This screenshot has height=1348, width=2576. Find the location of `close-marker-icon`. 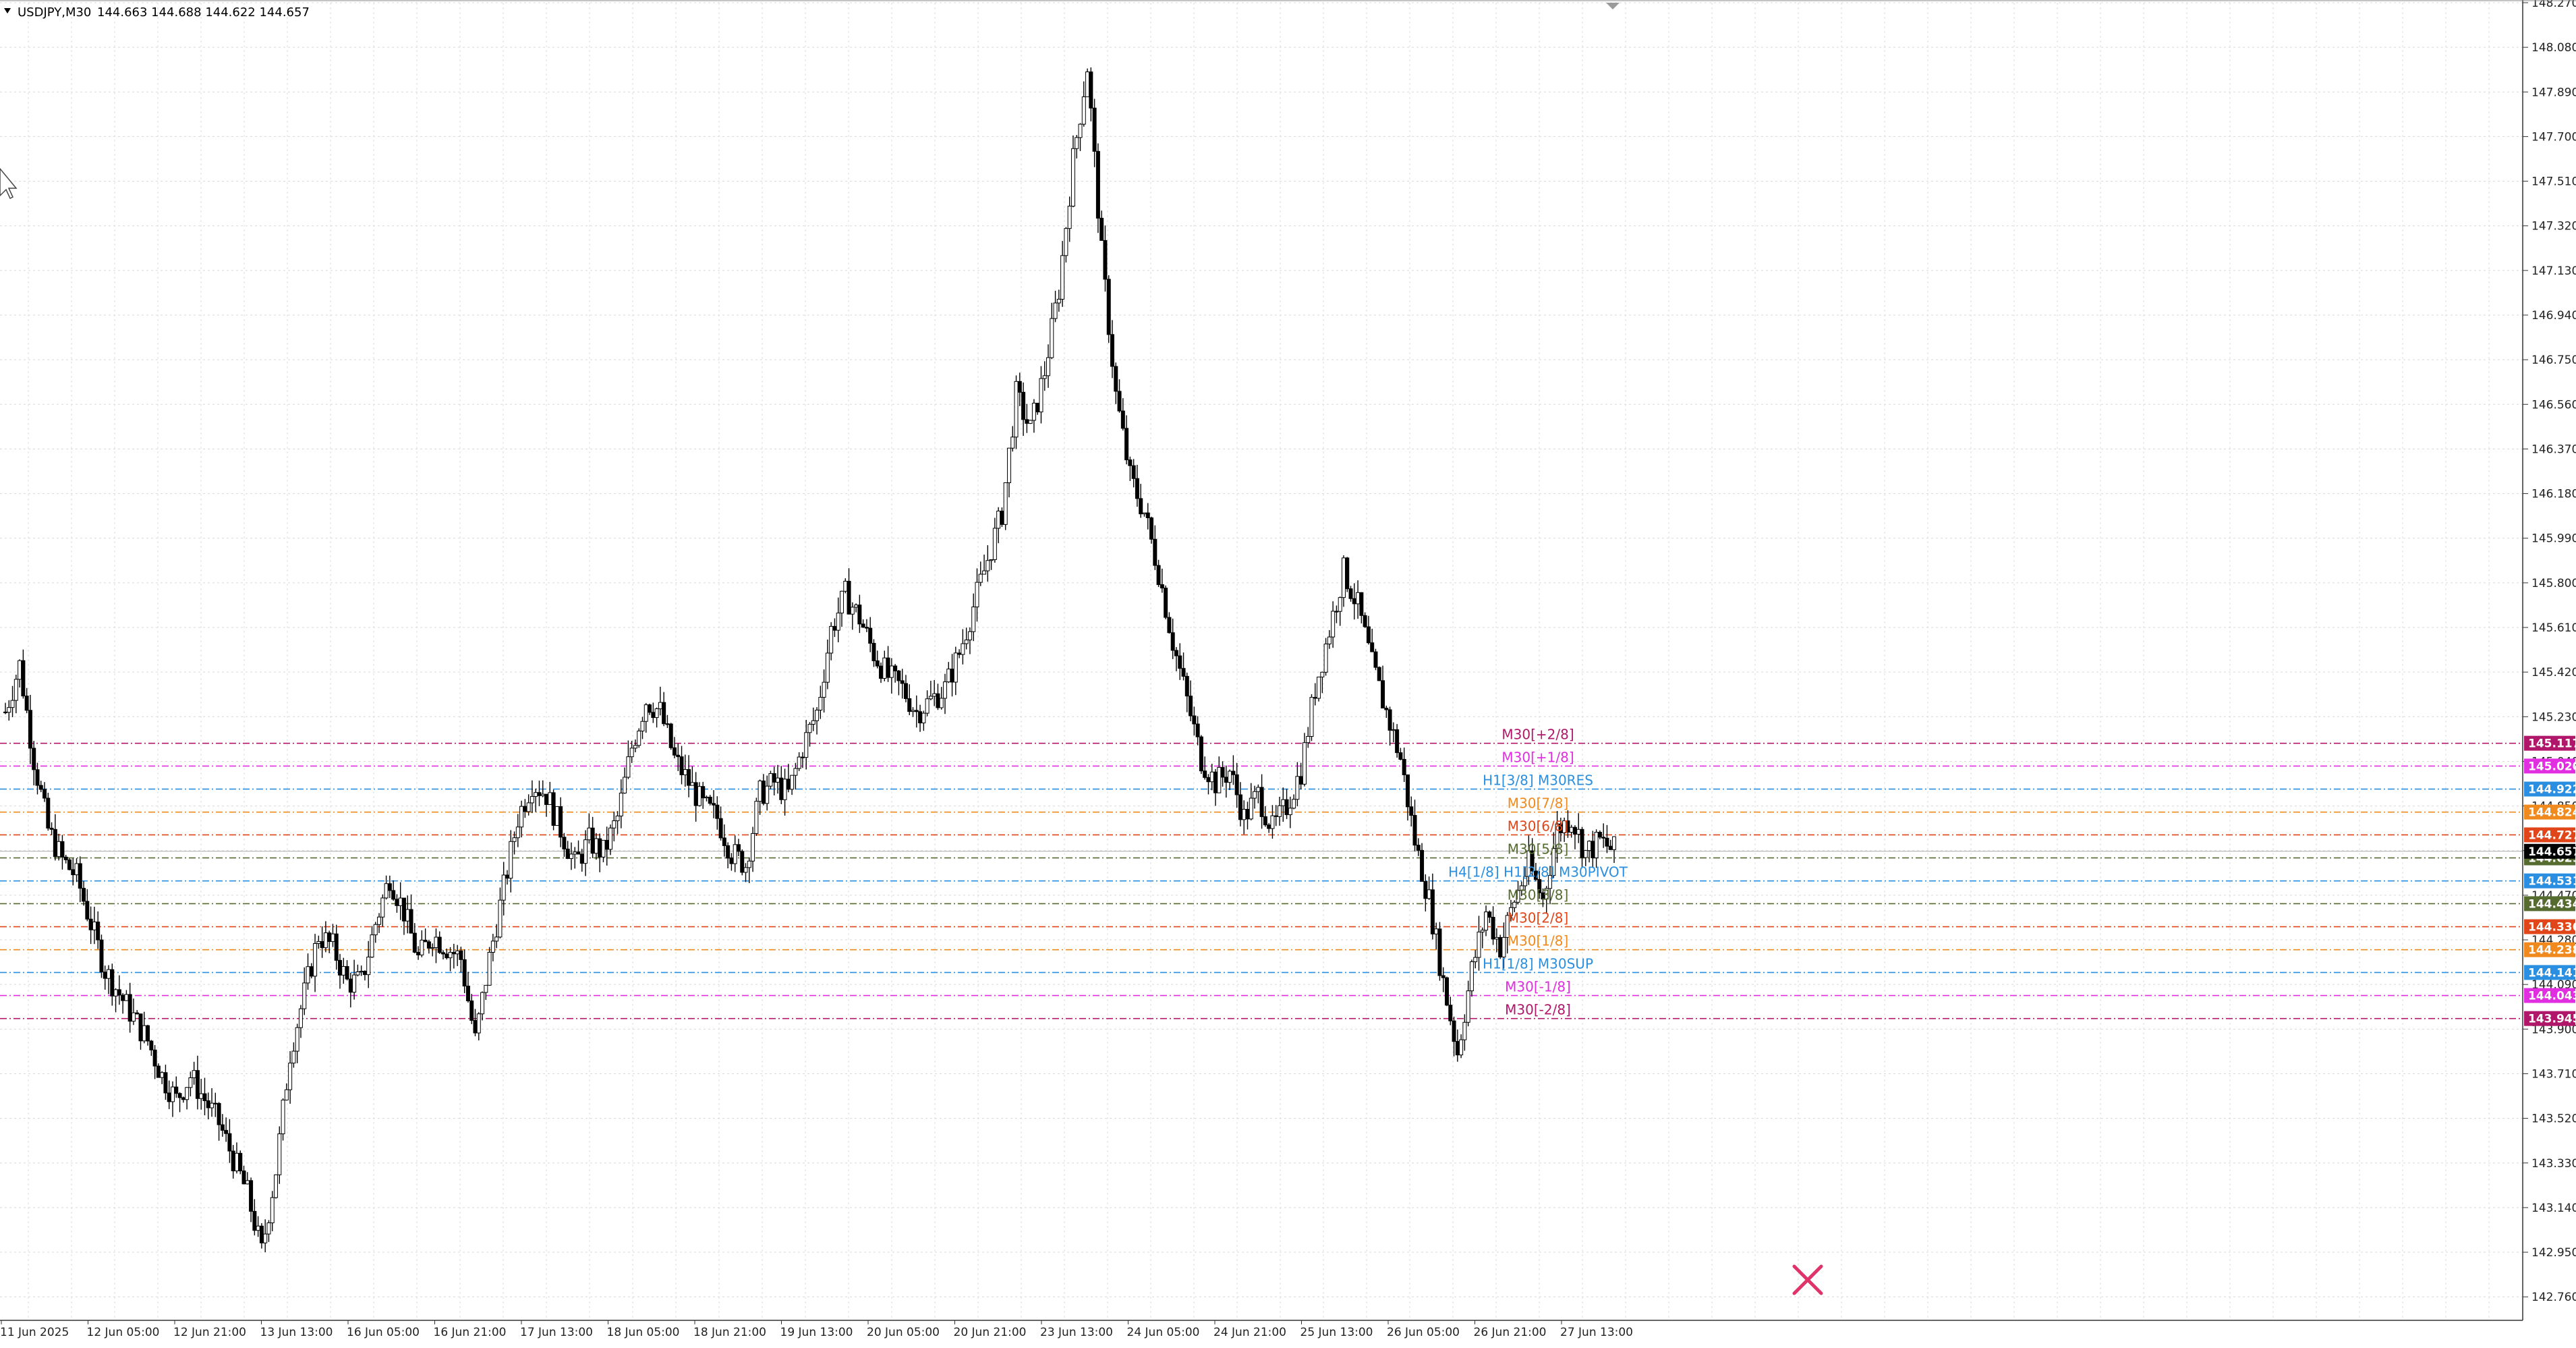

close-marker-icon is located at coordinates (1807, 1280).